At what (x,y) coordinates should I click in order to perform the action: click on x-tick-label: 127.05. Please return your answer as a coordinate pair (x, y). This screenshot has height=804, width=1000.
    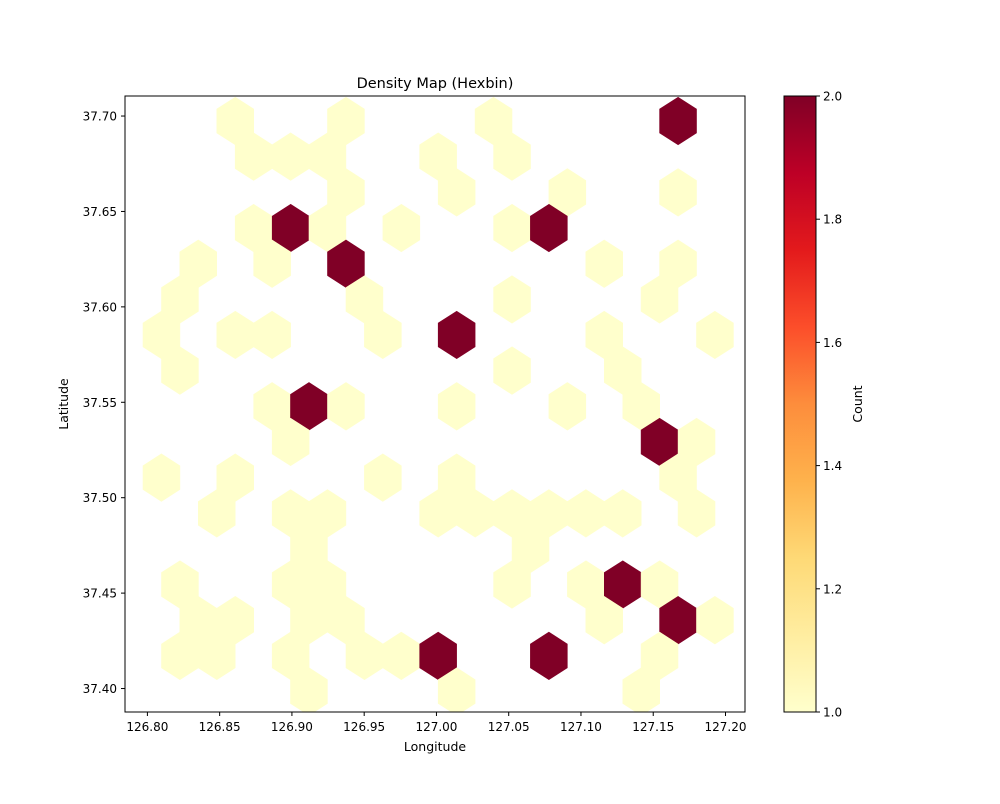
    Looking at the image, I should click on (509, 727).